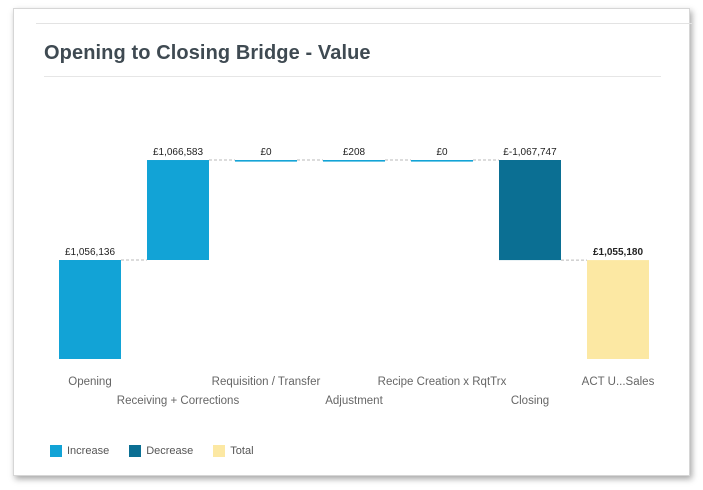  I want to click on data-label: £208, so click(354, 152).